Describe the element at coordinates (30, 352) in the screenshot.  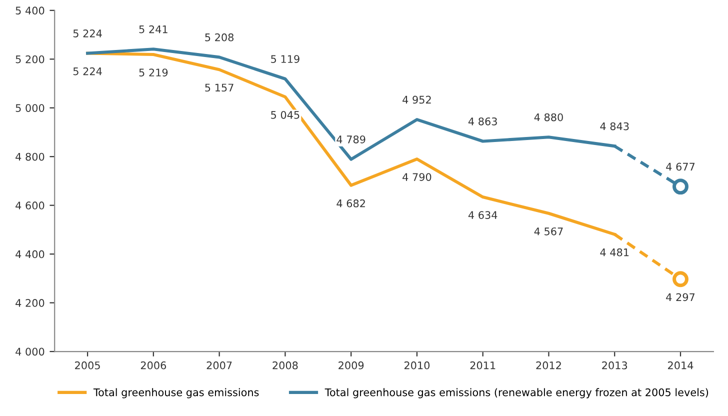
I see `y-tick-label: 4 000` at that location.